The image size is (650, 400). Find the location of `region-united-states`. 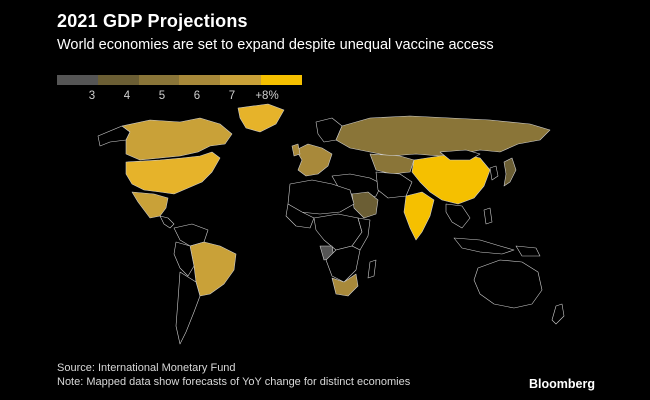

region-united-states is located at coordinates (173, 173).